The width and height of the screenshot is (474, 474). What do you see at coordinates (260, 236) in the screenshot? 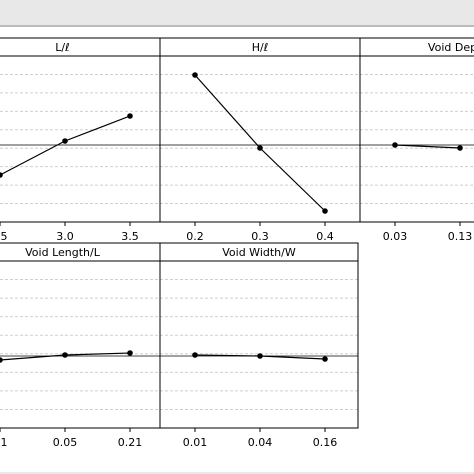
I see `x-tick-label: 0.3` at bounding box center [260, 236].